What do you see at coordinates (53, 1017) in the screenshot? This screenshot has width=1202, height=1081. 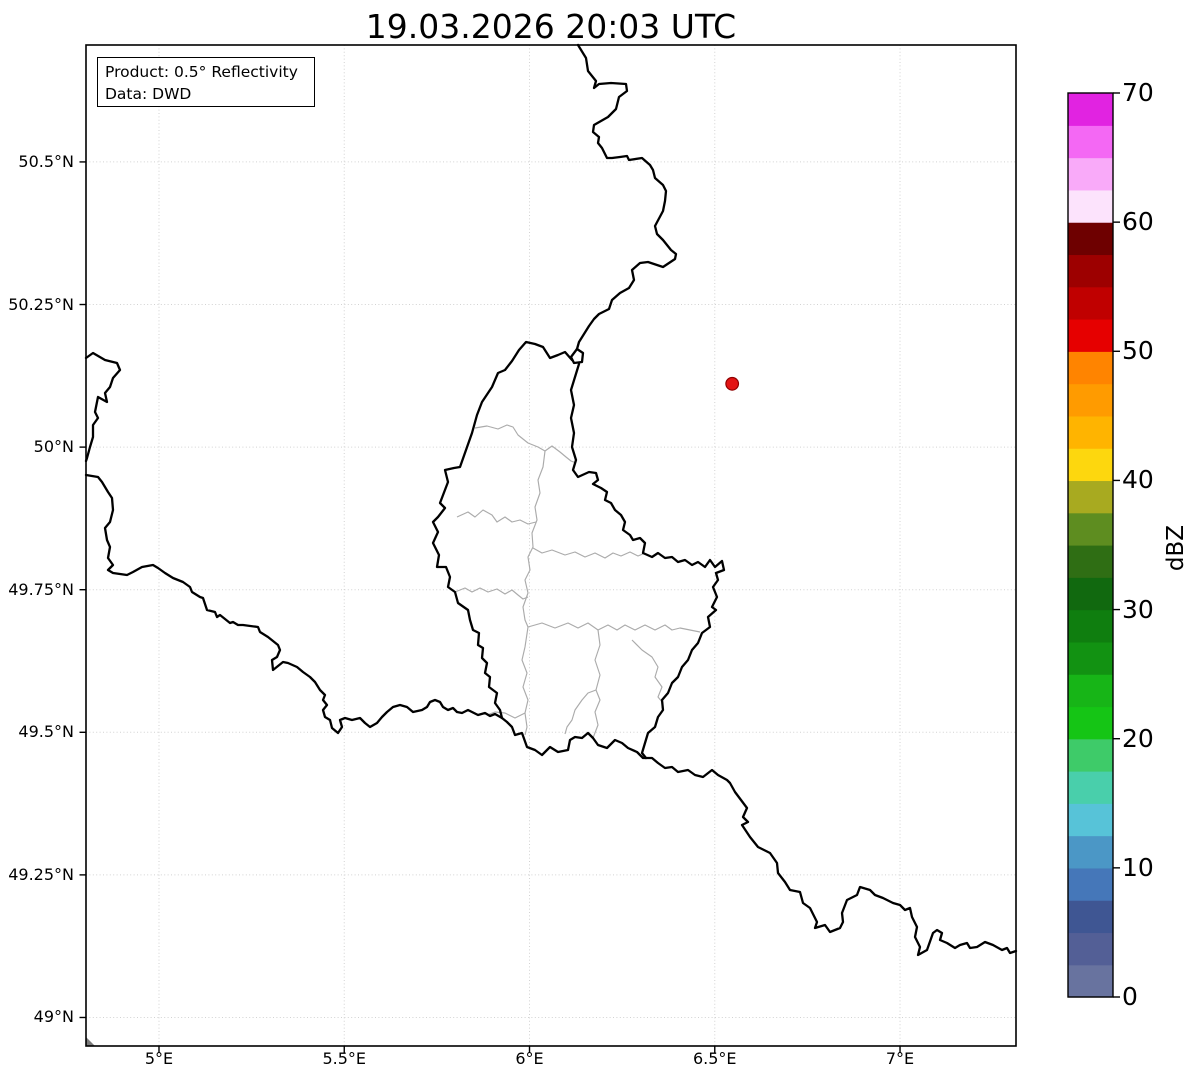 I see `y-tick-label: 49°N` at bounding box center [53, 1017].